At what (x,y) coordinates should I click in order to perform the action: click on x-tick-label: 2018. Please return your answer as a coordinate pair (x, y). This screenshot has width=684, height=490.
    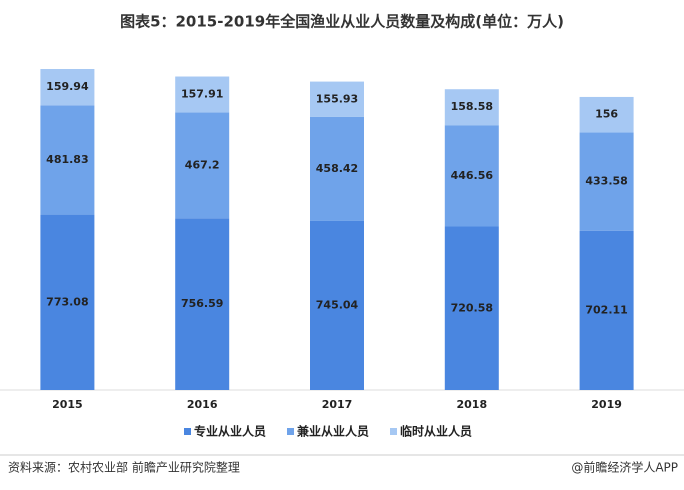
    Looking at the image, I should click on (471, 404).